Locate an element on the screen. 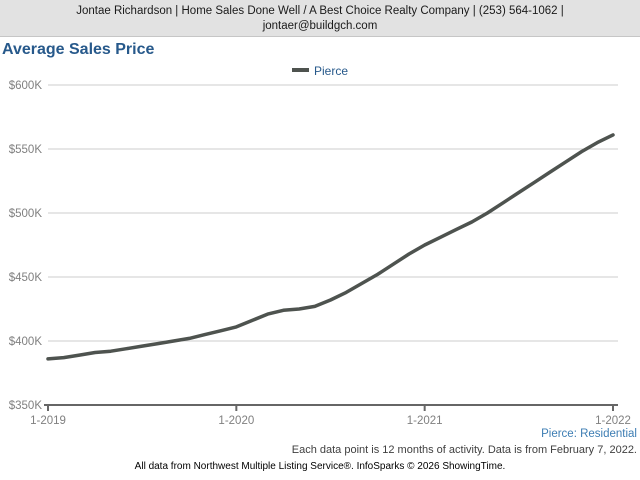 The image size is (640, 480). y-axis-tick-label: $400K is located at coordinates (26, 342).